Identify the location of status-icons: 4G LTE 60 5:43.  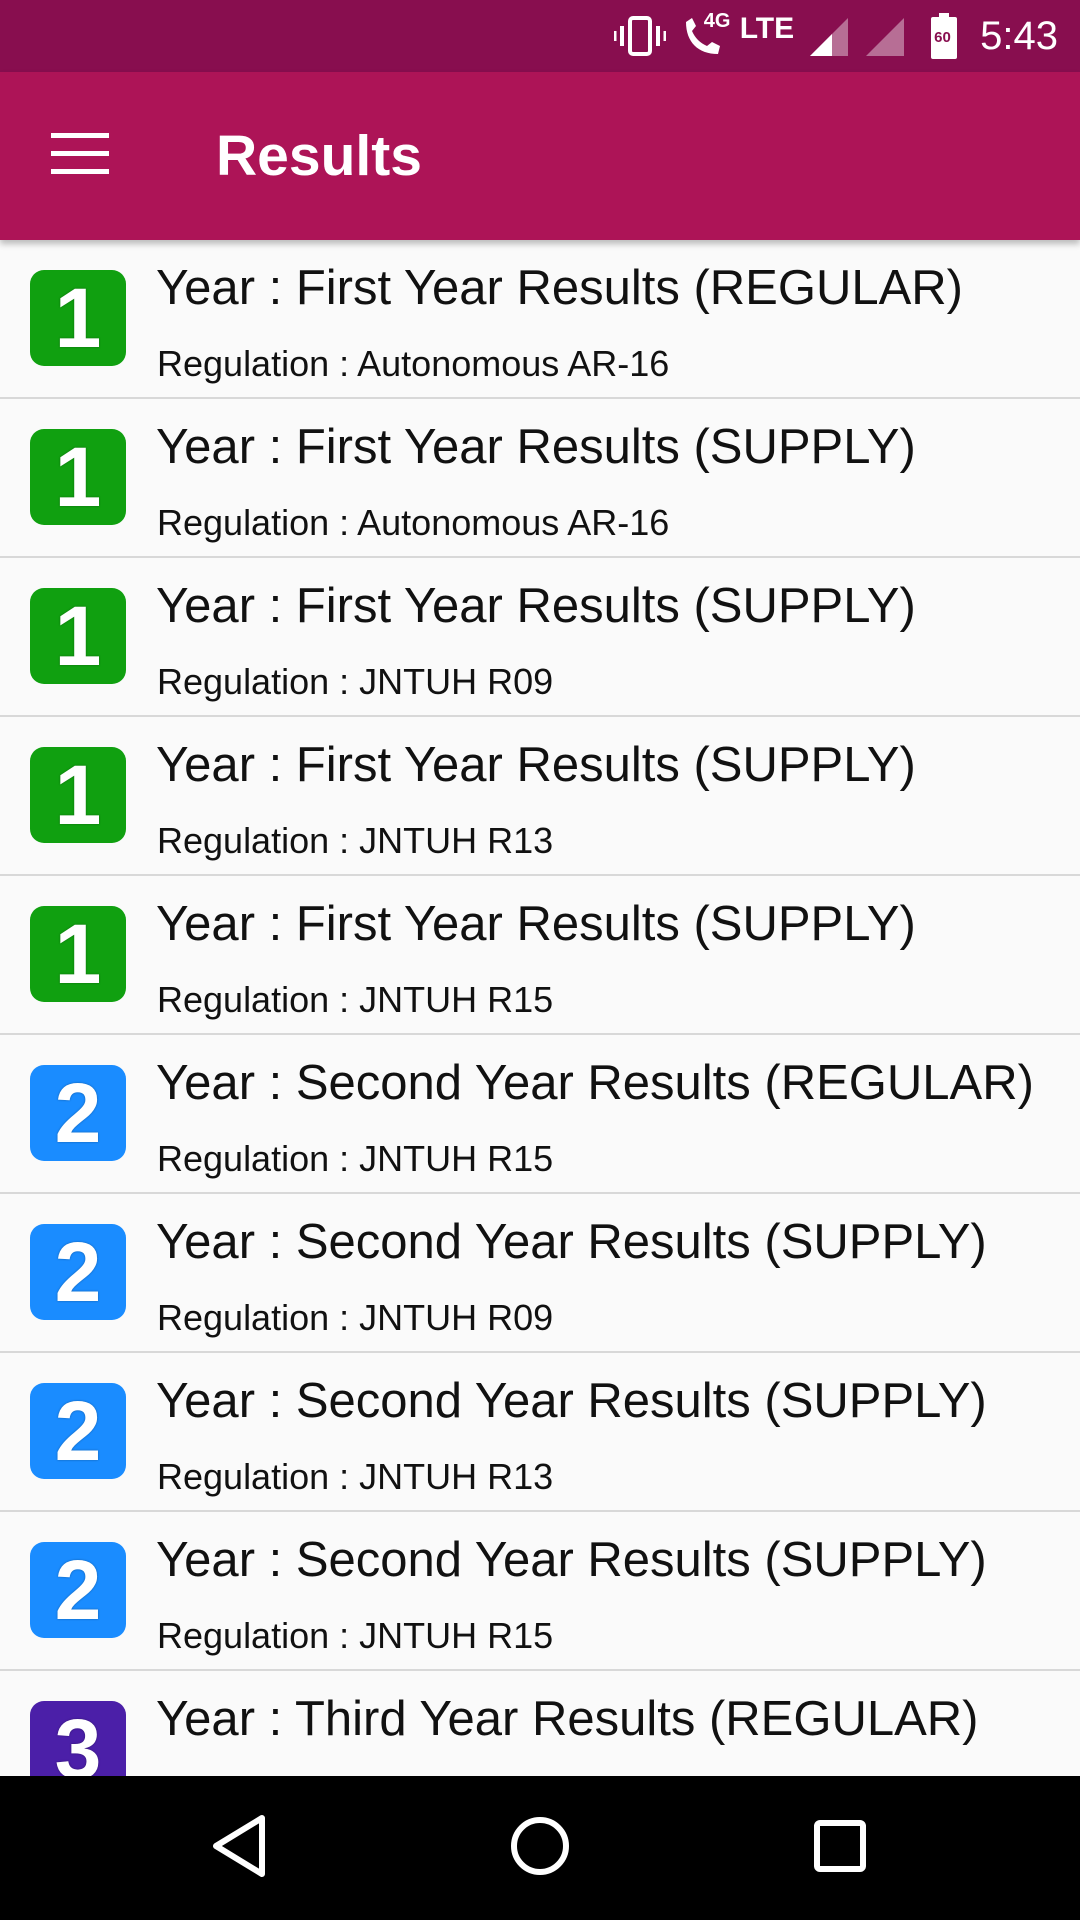
(835, 36).